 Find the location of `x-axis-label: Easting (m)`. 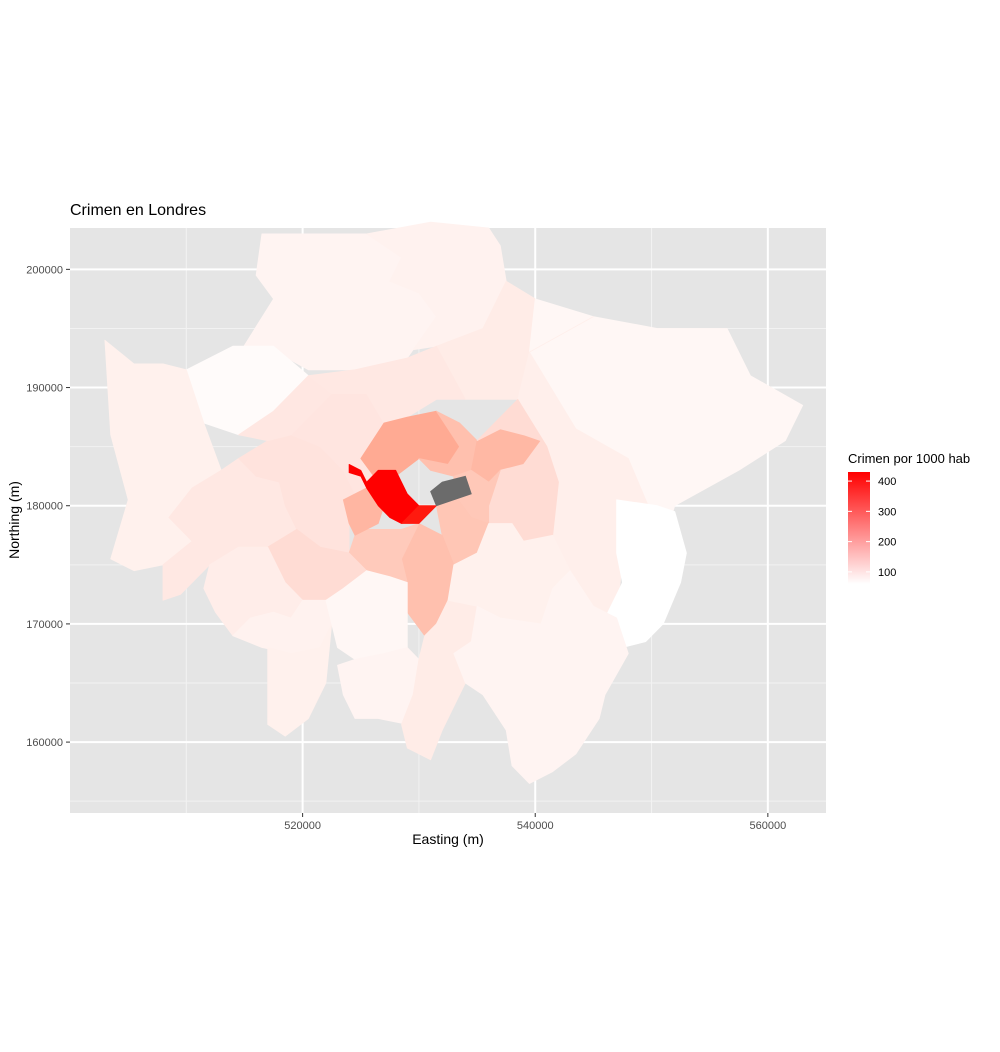

x-axis-label: Easting (m) is located at coordinates (448, 839).